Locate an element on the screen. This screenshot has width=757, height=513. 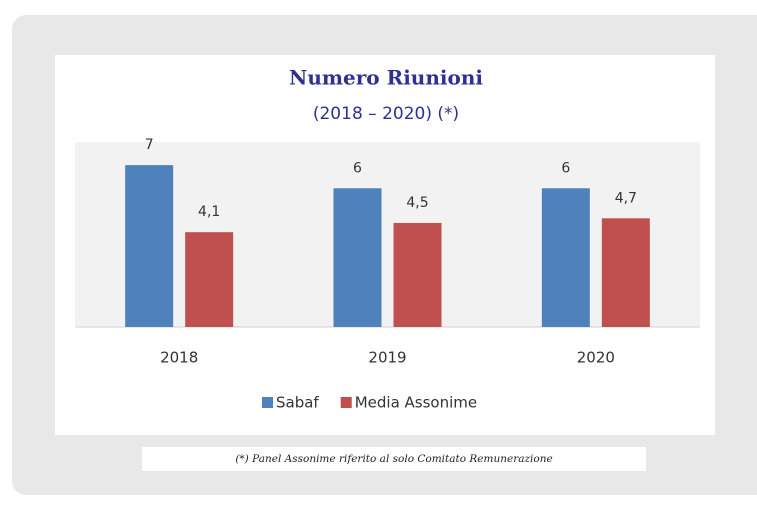
chart-title: Numero Riunioni is located at coordinates (386, 78).